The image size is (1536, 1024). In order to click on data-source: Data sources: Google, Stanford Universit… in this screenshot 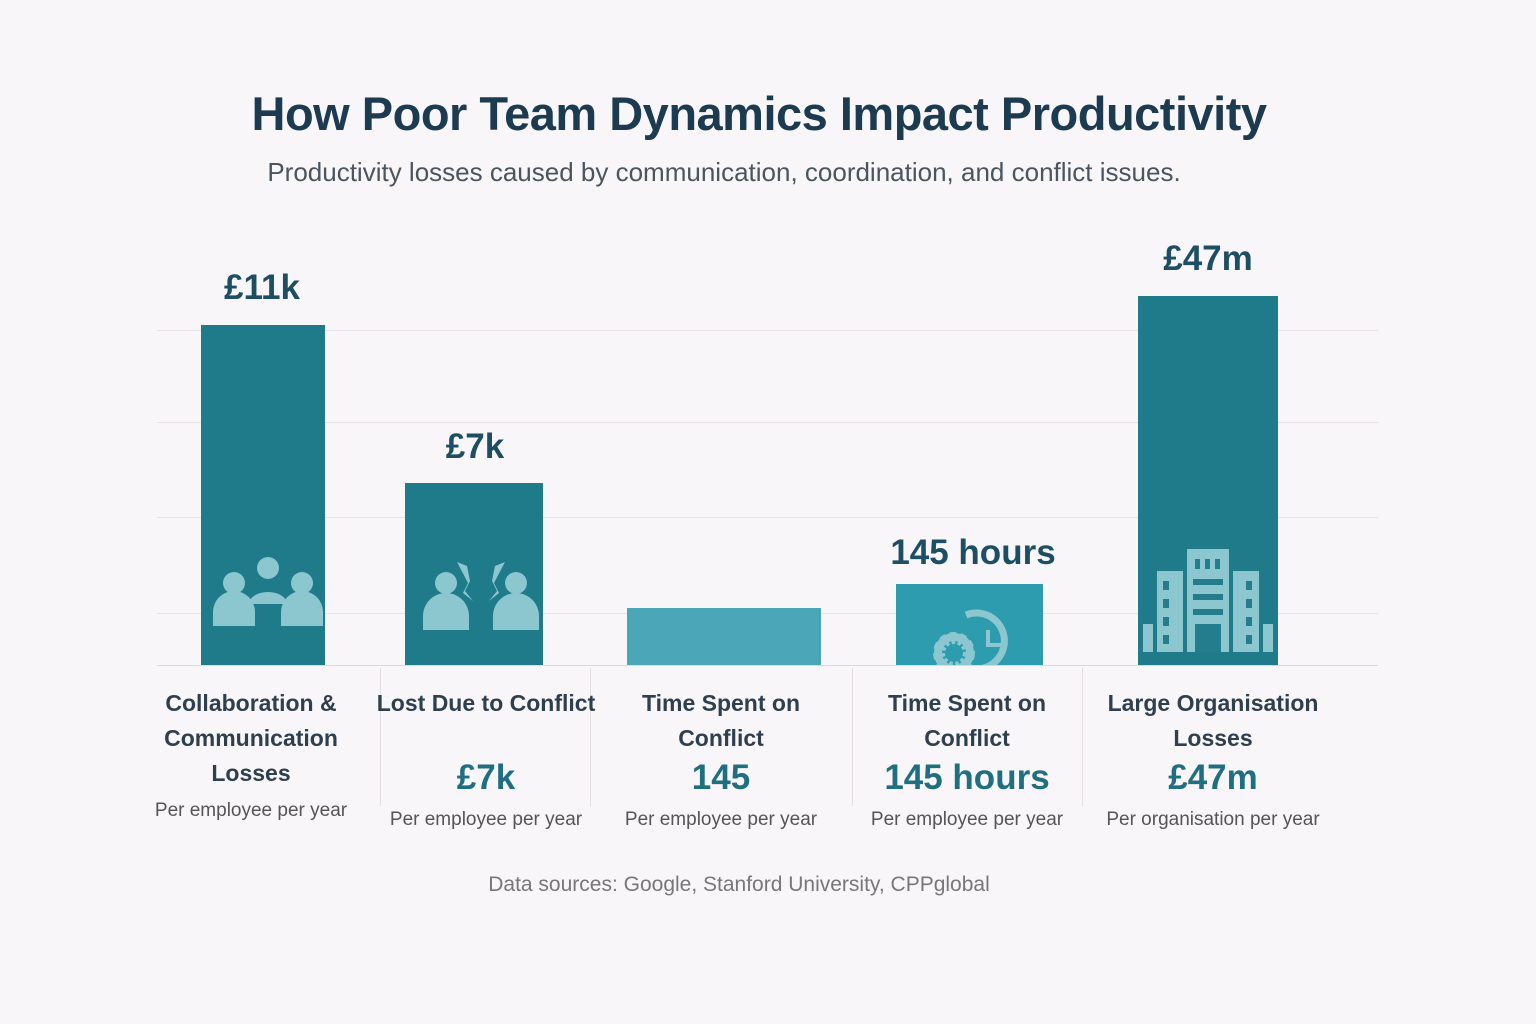, I will do `click(739, 884)`.